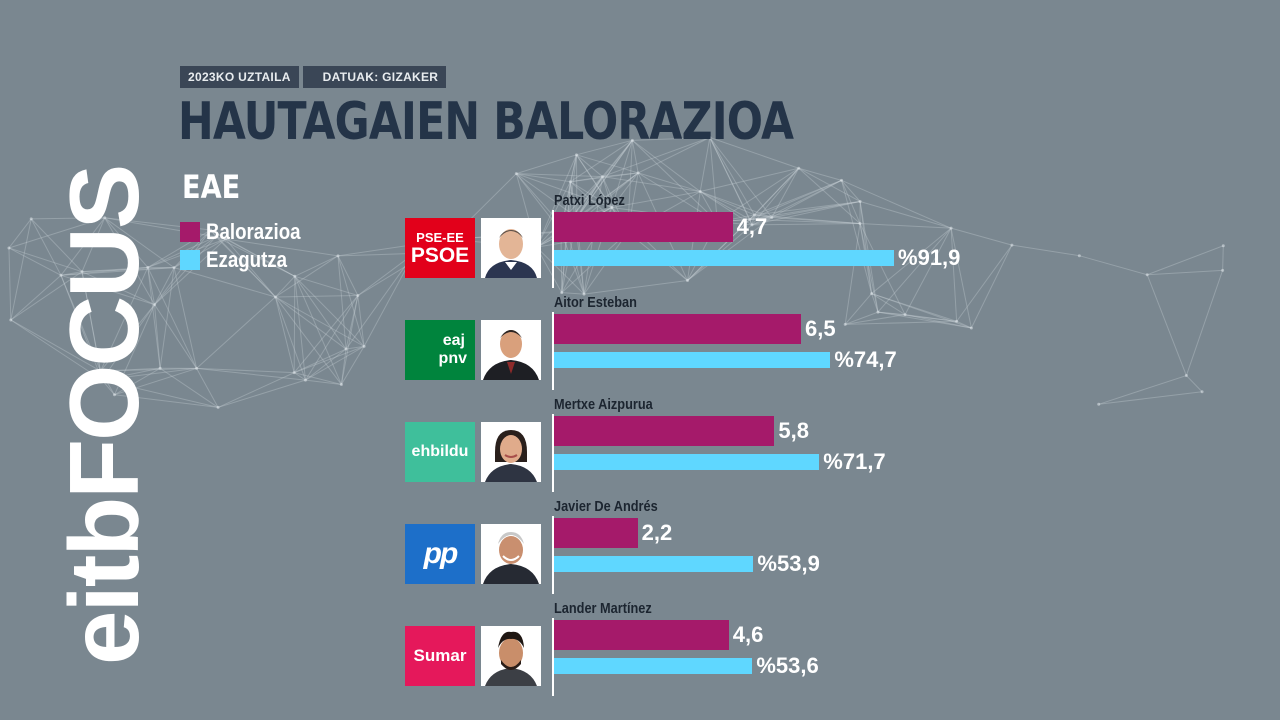 Image resolution: width=1280 pixels, height=720 pixels. Describe the element at coordinates (787, 665) in the screenshot. I see `ezagutza-label: %53,6` at that location.